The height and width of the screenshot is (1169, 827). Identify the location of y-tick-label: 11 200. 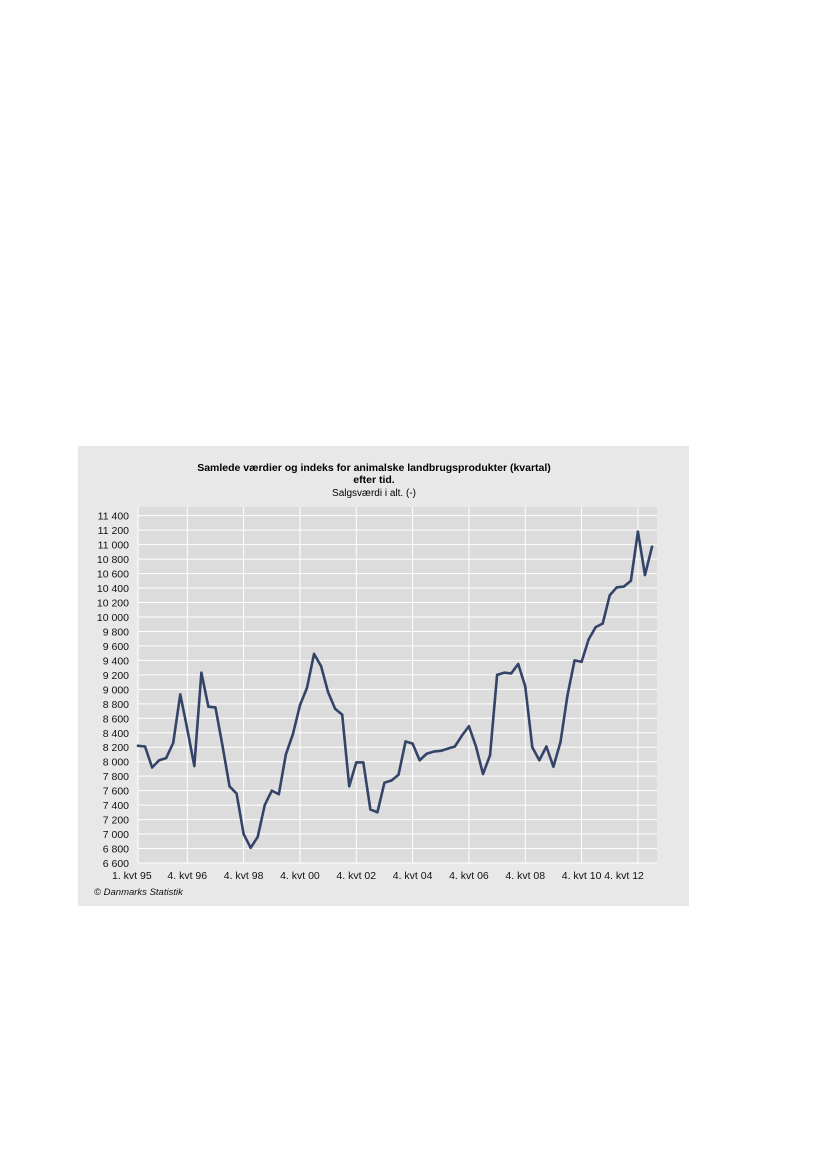
(113, 531).